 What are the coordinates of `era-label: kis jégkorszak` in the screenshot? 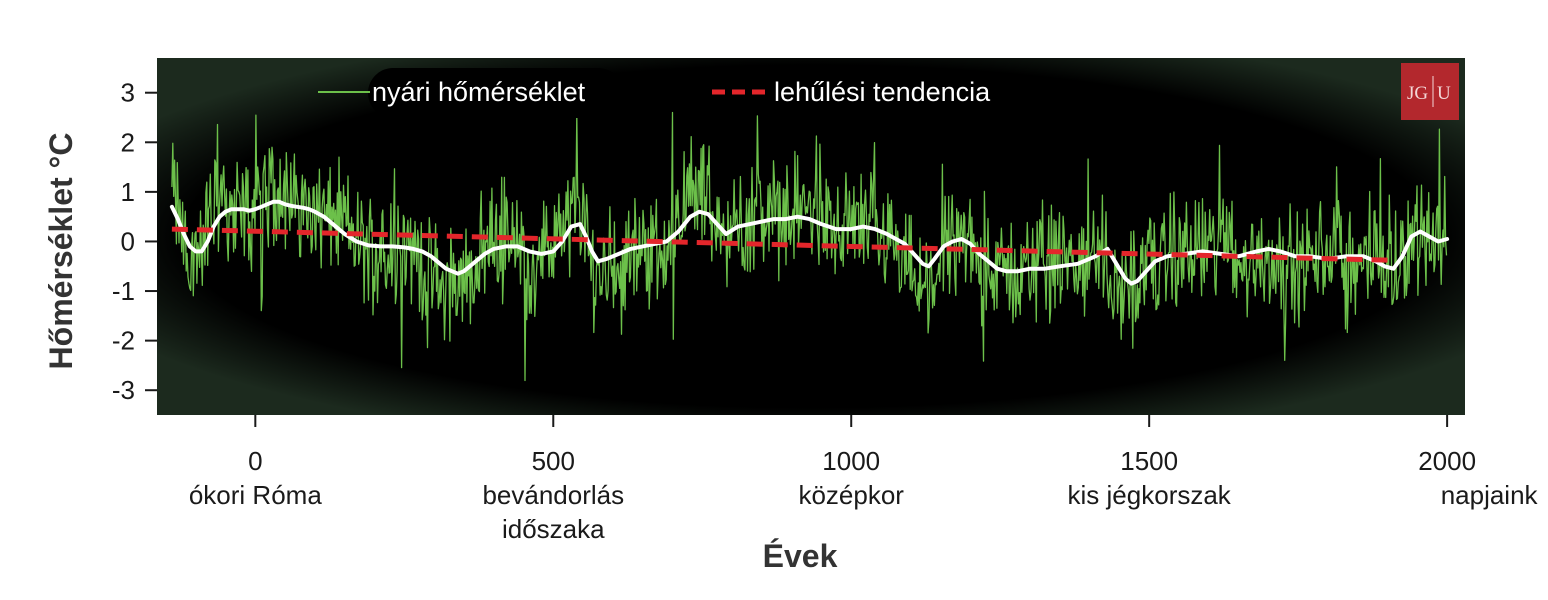 It's located at (1150, 495).